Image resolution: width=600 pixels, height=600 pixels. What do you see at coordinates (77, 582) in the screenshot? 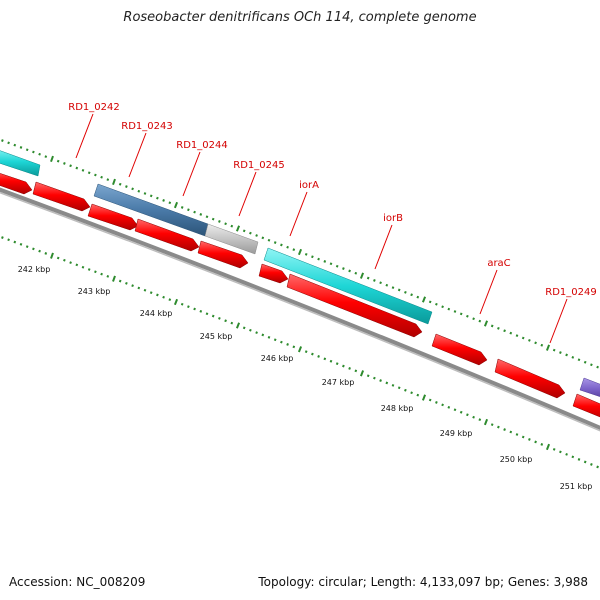
I see `accession-text: Accession: NC_008209` at bounding box center [77, 582].